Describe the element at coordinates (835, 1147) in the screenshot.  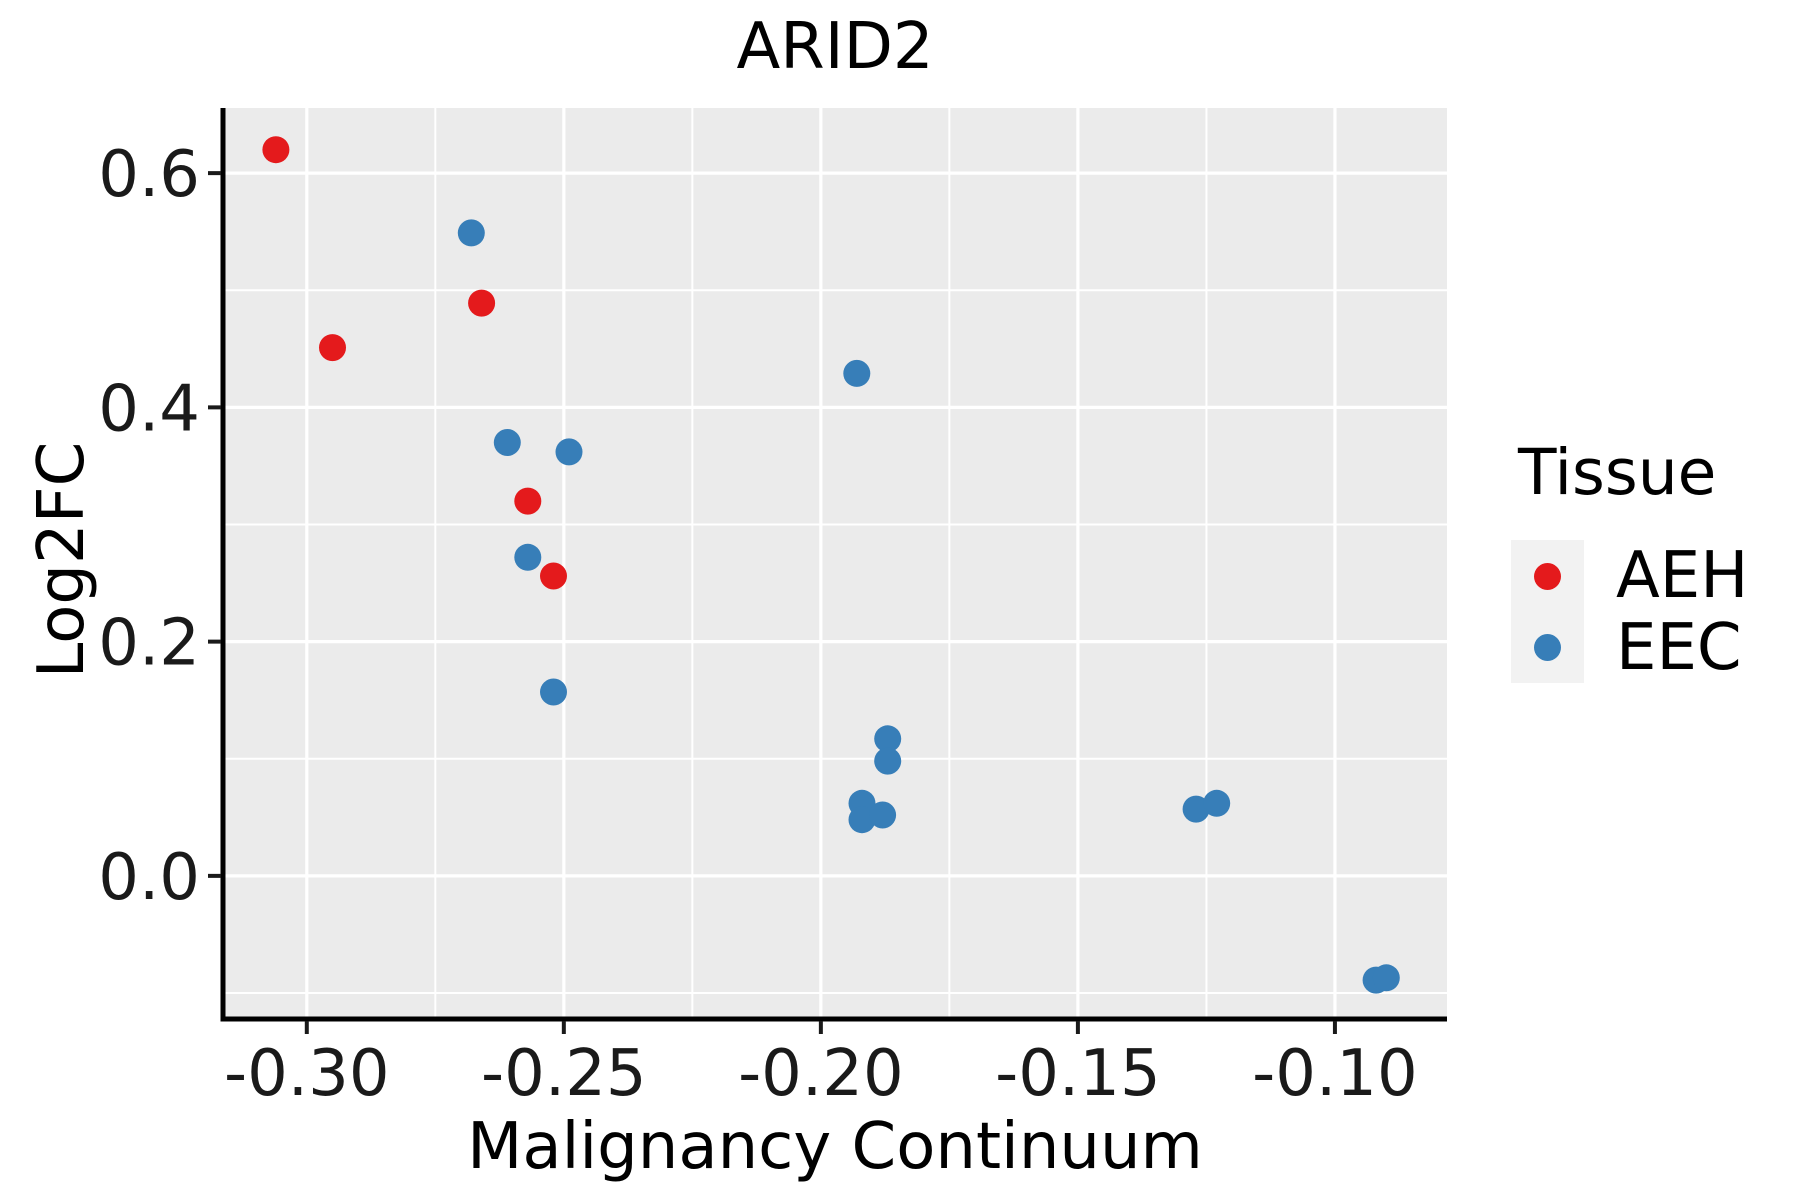
I see `x-axis-title: Malignancy Continuum` at that location.